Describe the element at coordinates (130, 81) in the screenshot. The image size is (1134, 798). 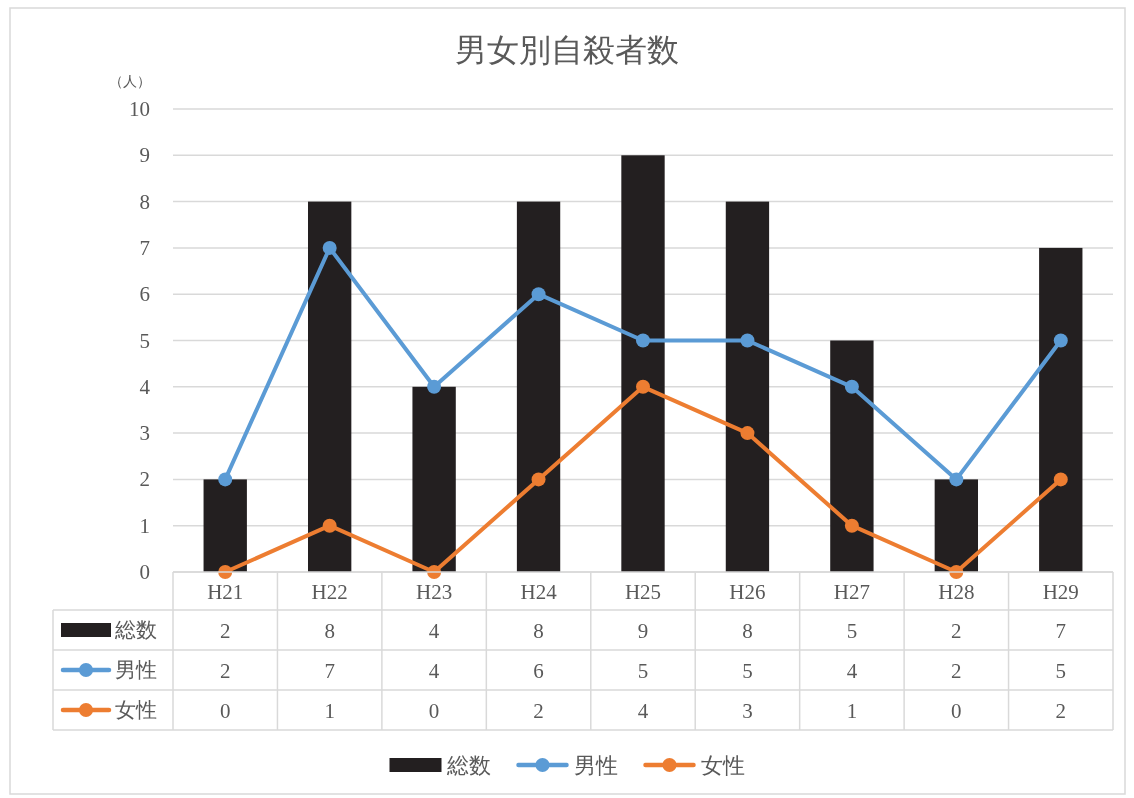
I see `ylabel: （人）` at that location.